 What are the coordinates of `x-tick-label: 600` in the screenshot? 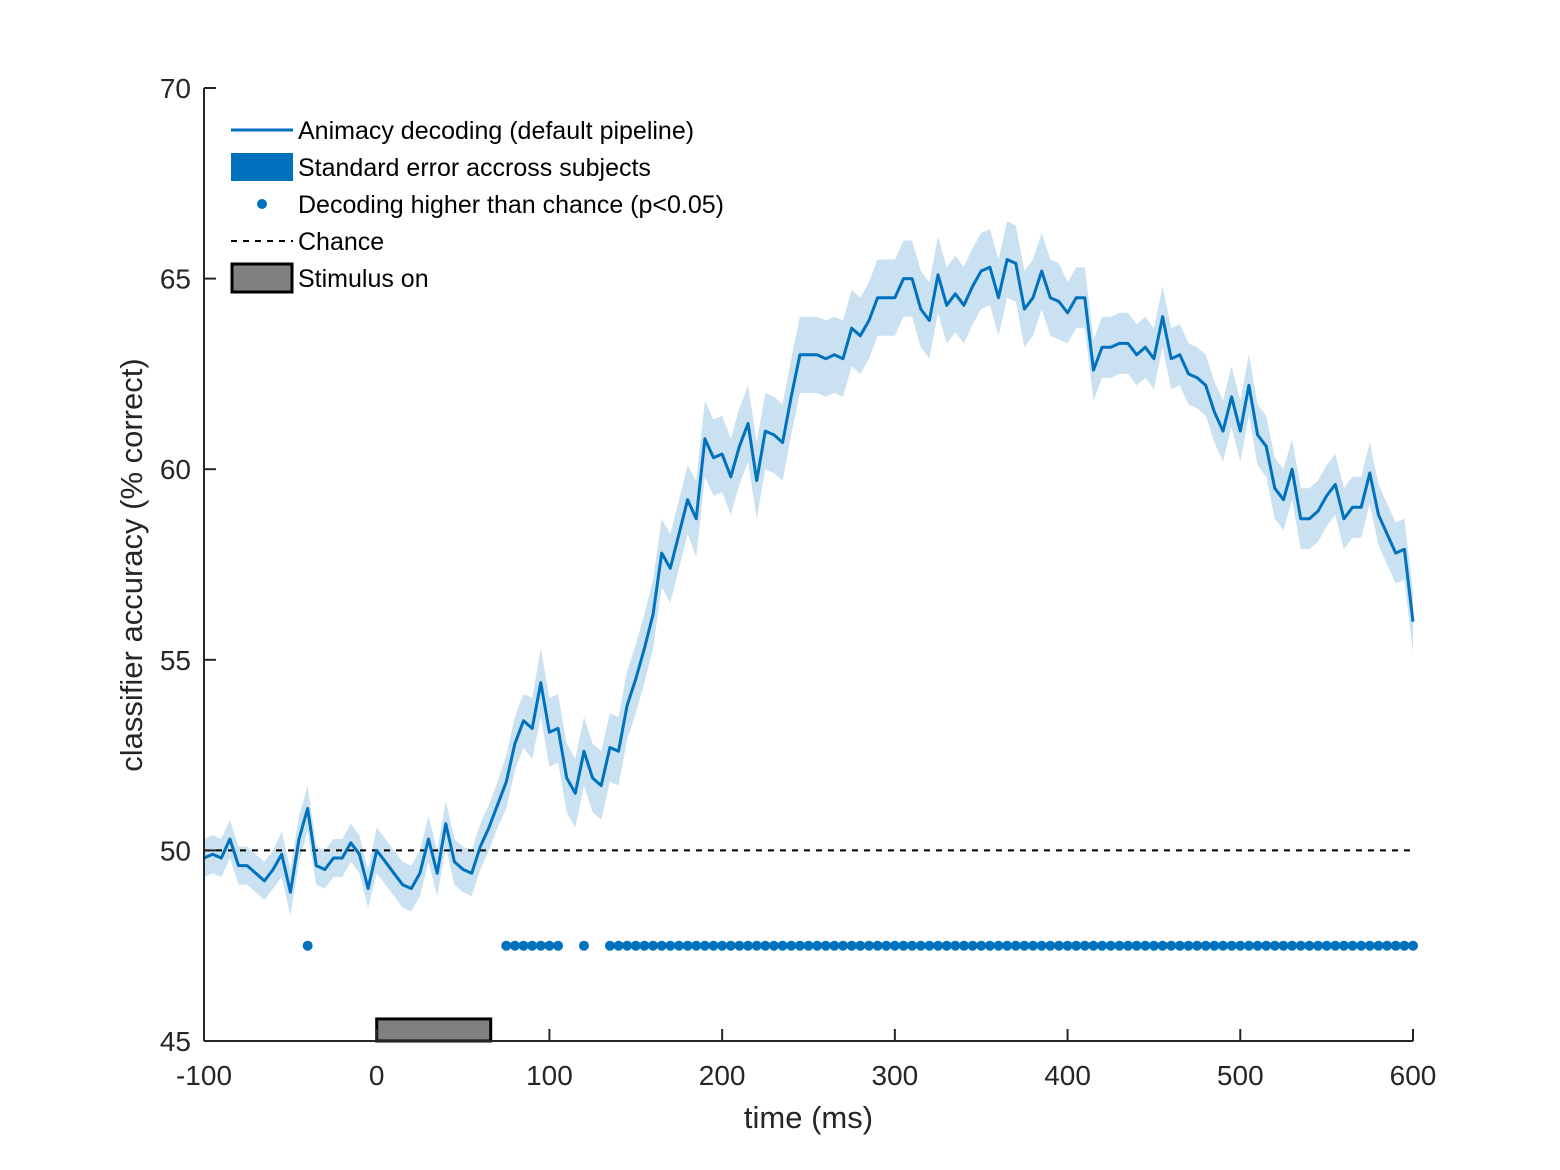 It's located at (1413, 1075).